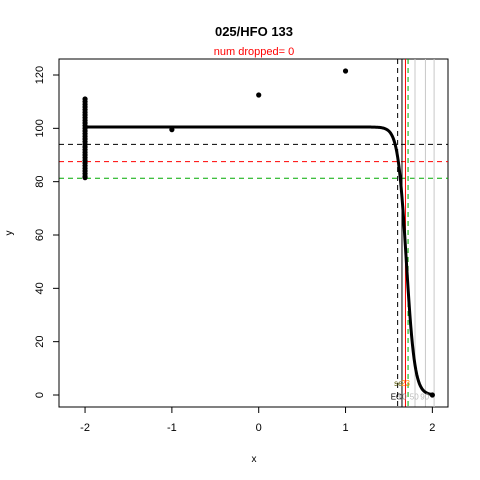 This screenshot has width=480, height=480. I want to click on y-tick-label: 60, so click(40, 235).